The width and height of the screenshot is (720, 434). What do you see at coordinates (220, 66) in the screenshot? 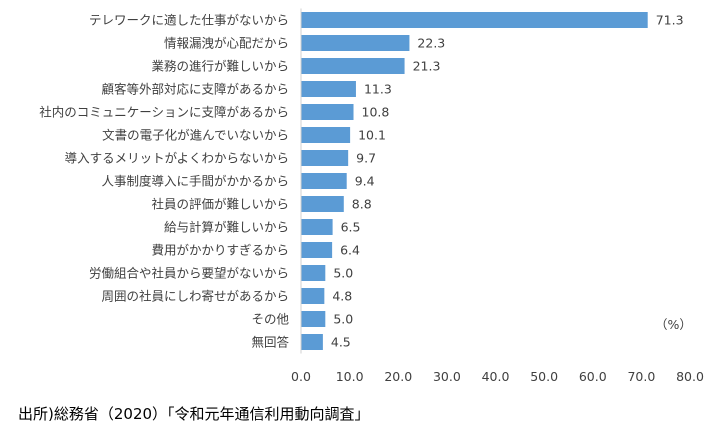
I see `category-label: 業務の進行が難しいから` at bounding box center [220, 66].